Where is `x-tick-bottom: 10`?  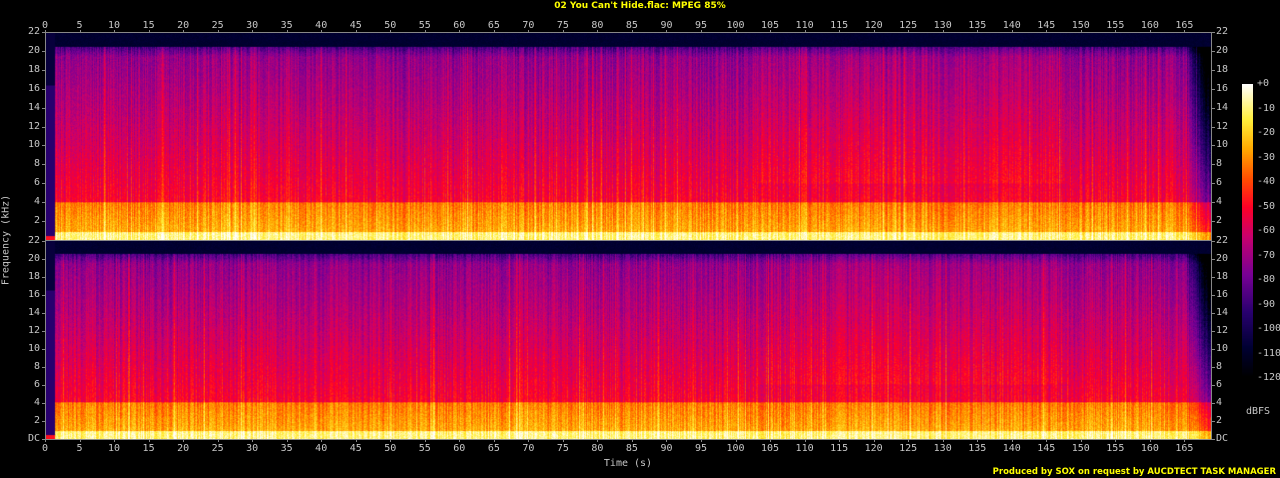
x-tick-bottom: 10 is located at coordinates (114, 448).